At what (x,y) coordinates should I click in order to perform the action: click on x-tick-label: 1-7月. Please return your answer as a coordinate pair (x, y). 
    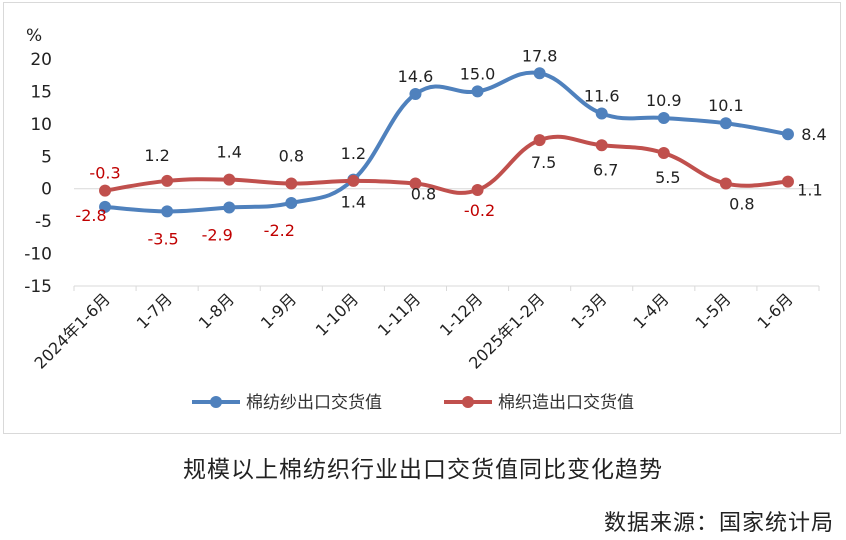
    Looking at the image, I should click on (154, 310).